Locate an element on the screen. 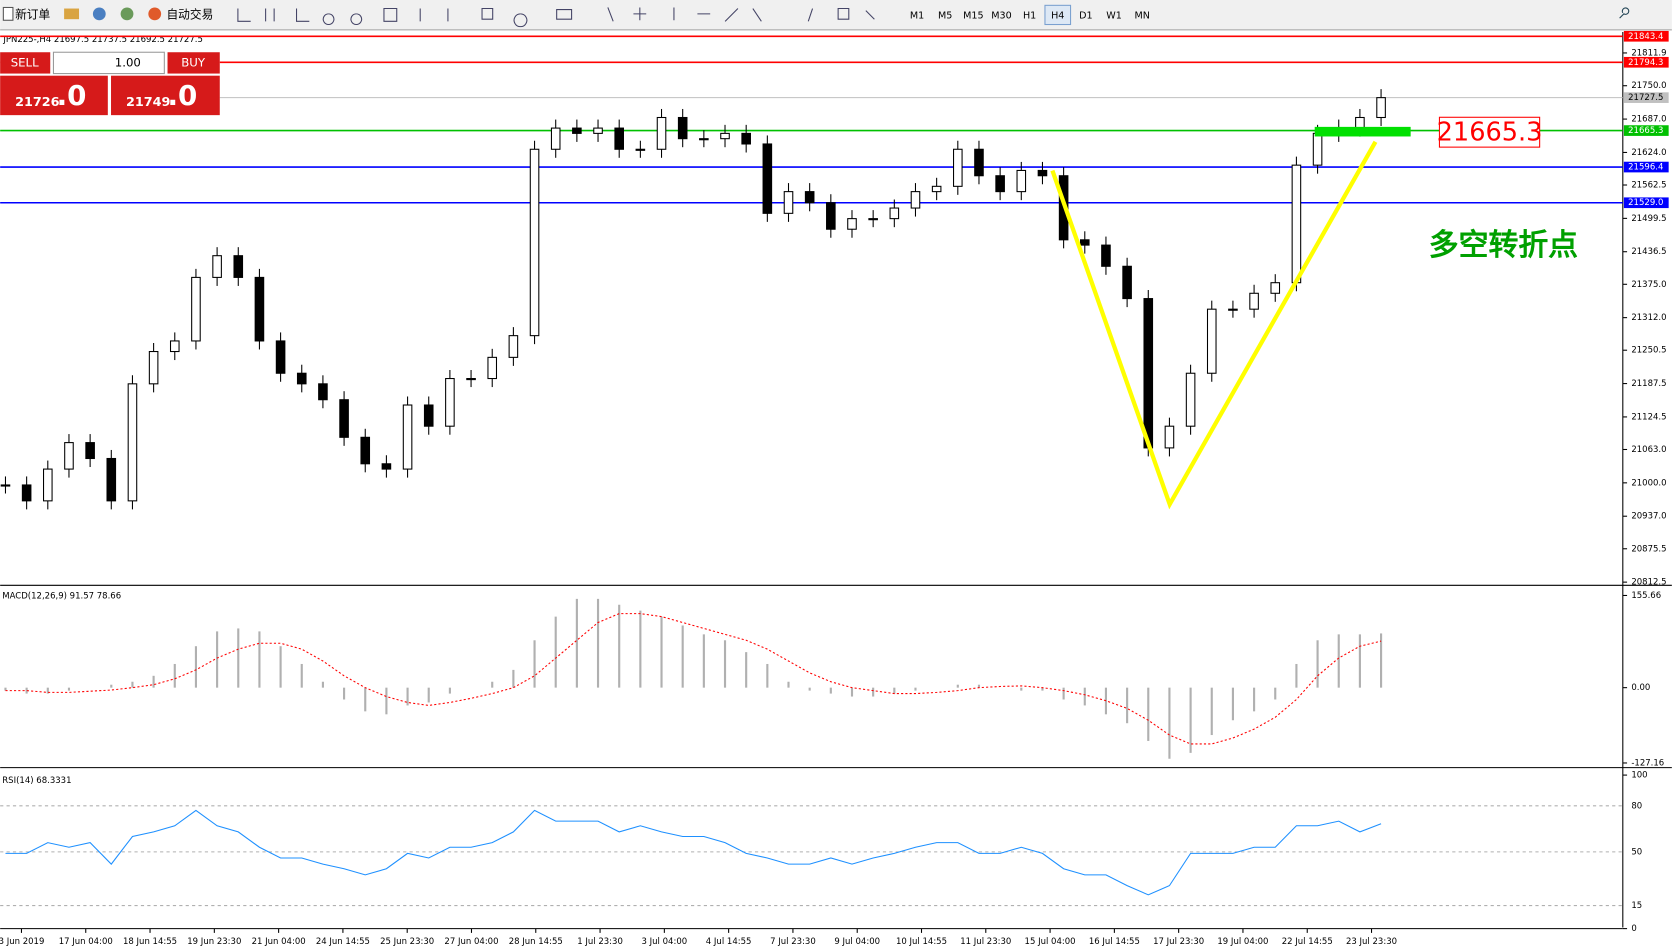 This screenshot has width=1672, height=951. ask-price-big: .0 is located at coordinates (183, 95).